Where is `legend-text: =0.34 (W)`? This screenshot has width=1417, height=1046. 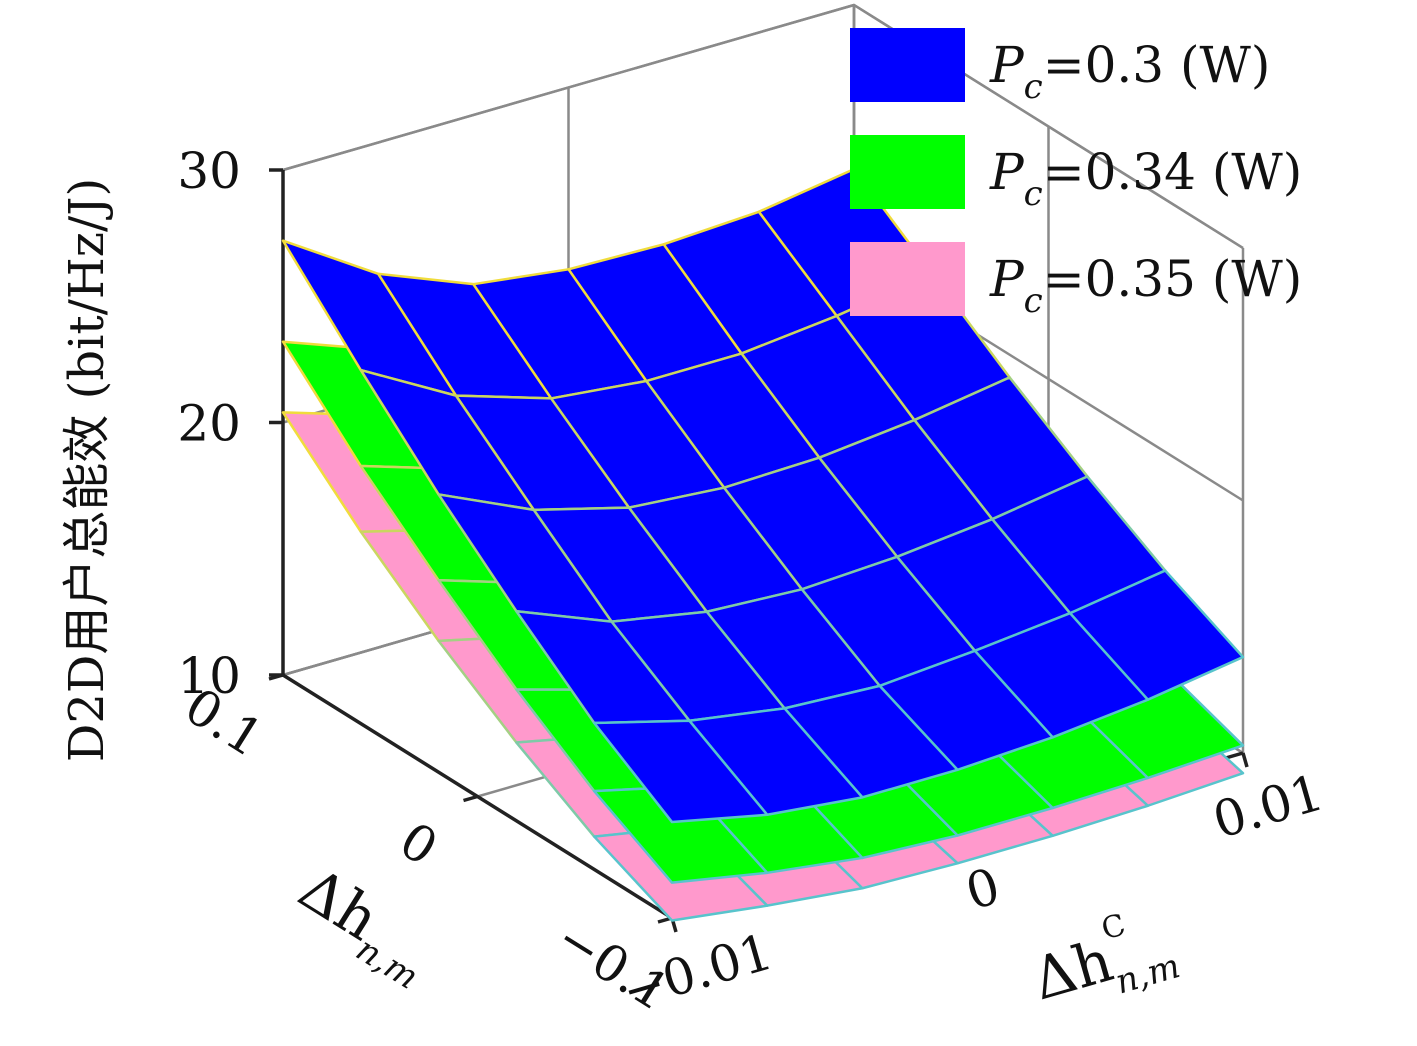
legend-text: =0.34 (W) is located at coordinates (1173, 172).